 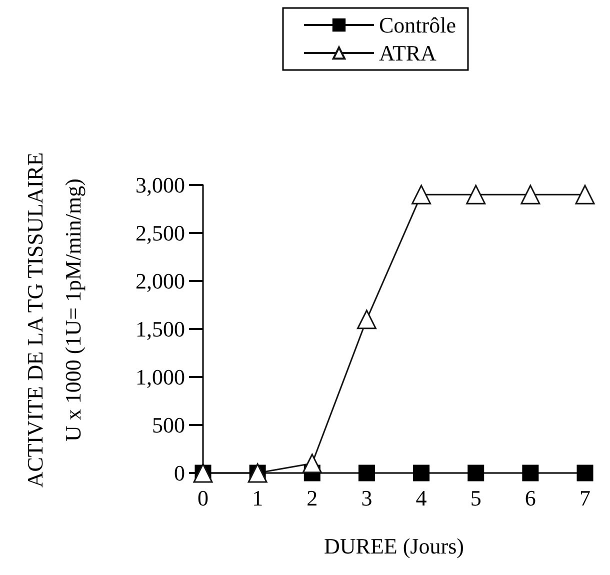 I want to click on y-tick-label: 500, so click(x=168, y=425).